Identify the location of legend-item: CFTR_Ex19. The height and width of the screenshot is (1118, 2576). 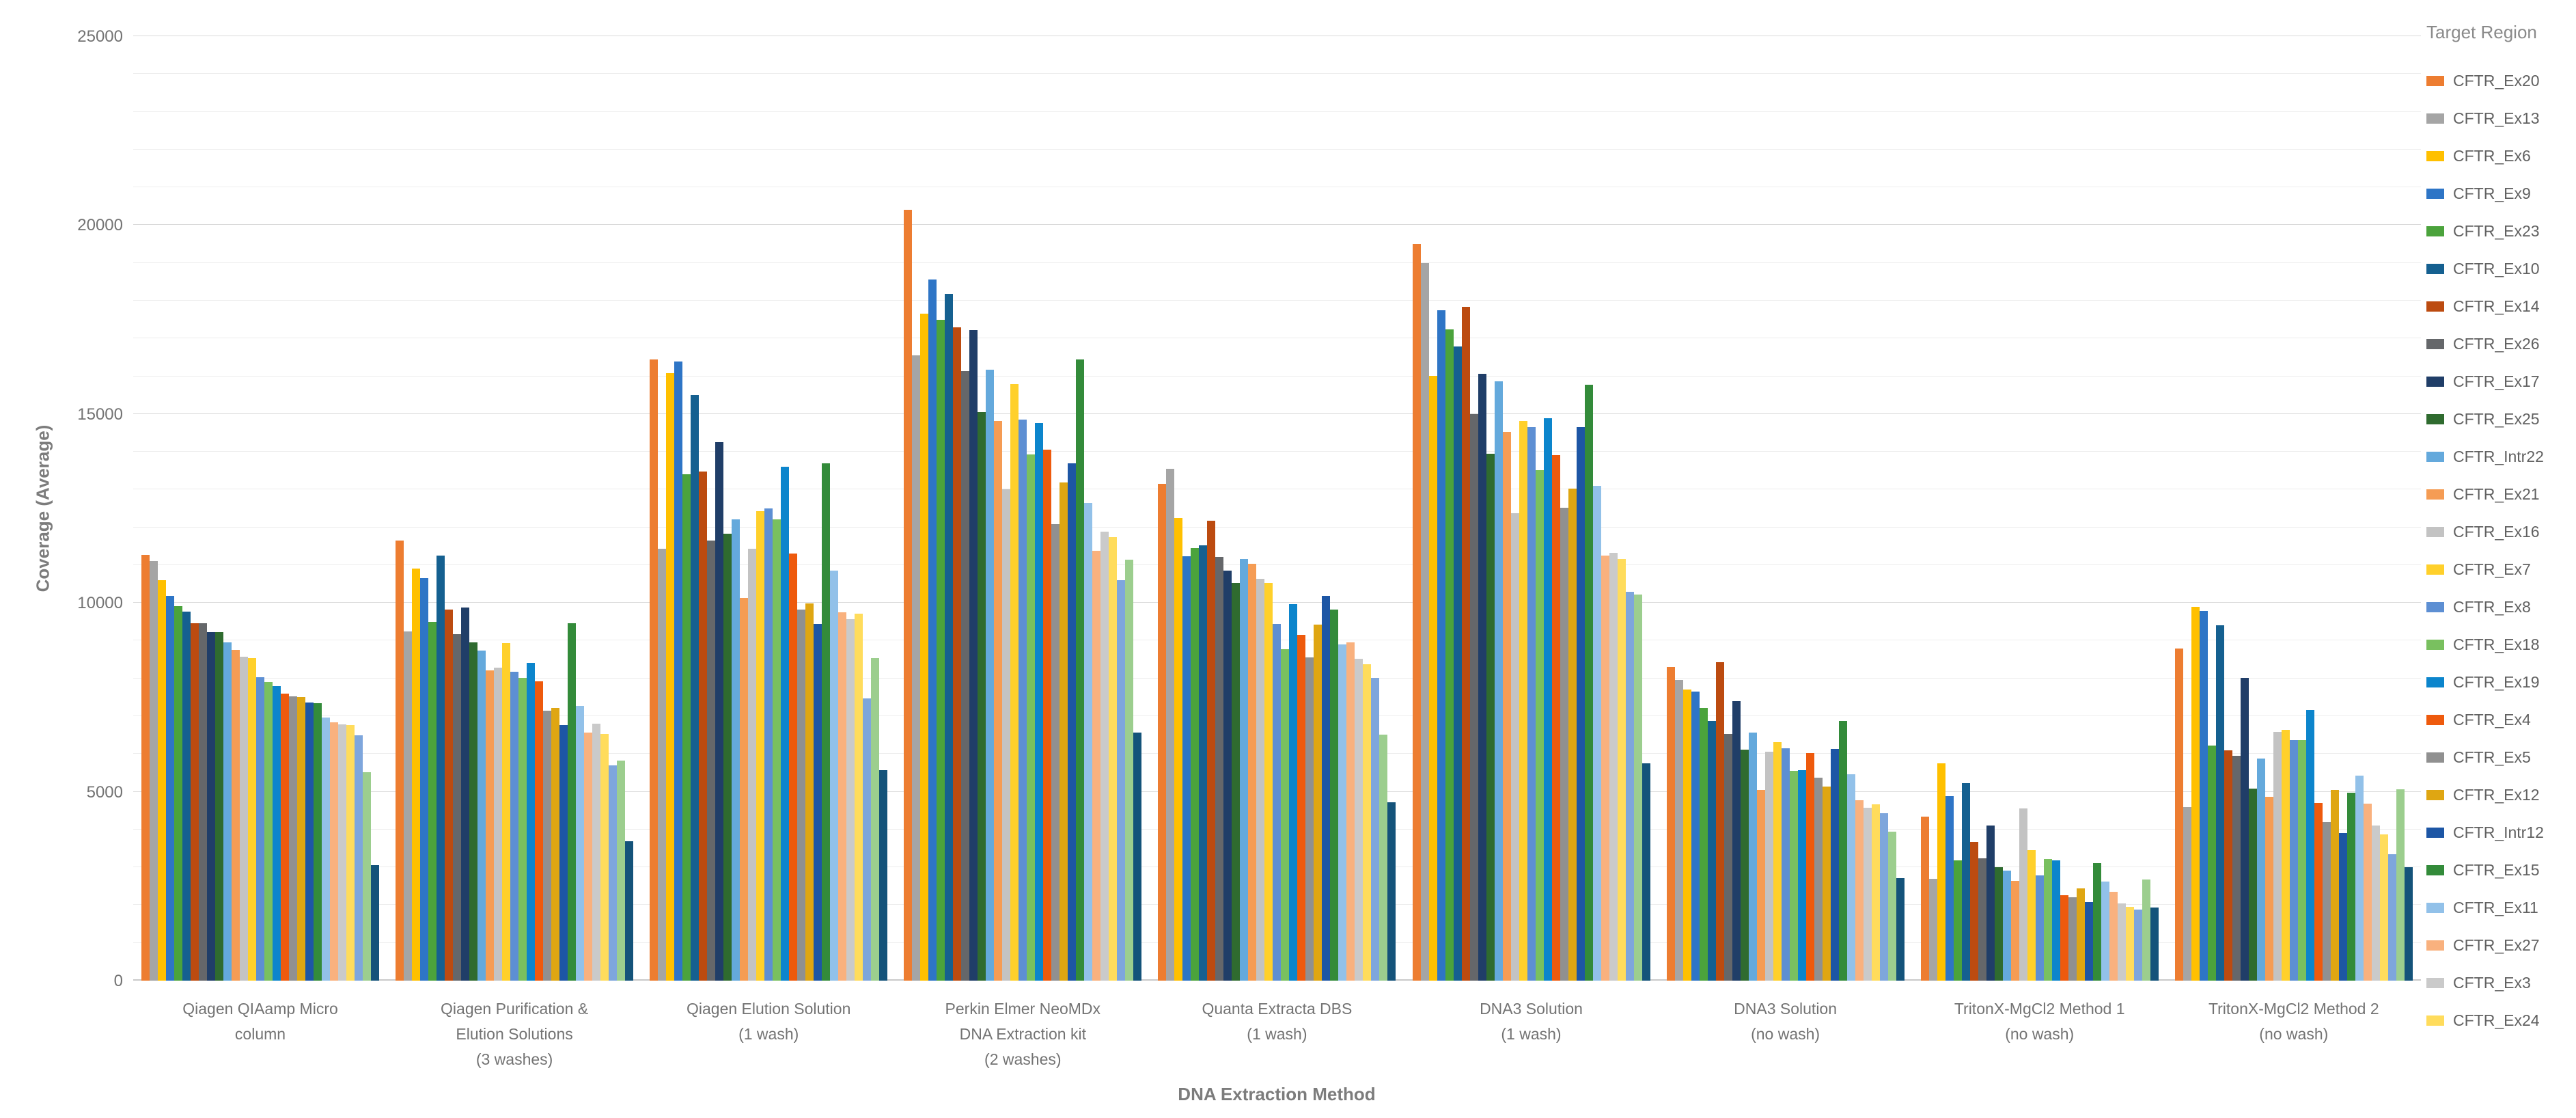
(2485, 682).